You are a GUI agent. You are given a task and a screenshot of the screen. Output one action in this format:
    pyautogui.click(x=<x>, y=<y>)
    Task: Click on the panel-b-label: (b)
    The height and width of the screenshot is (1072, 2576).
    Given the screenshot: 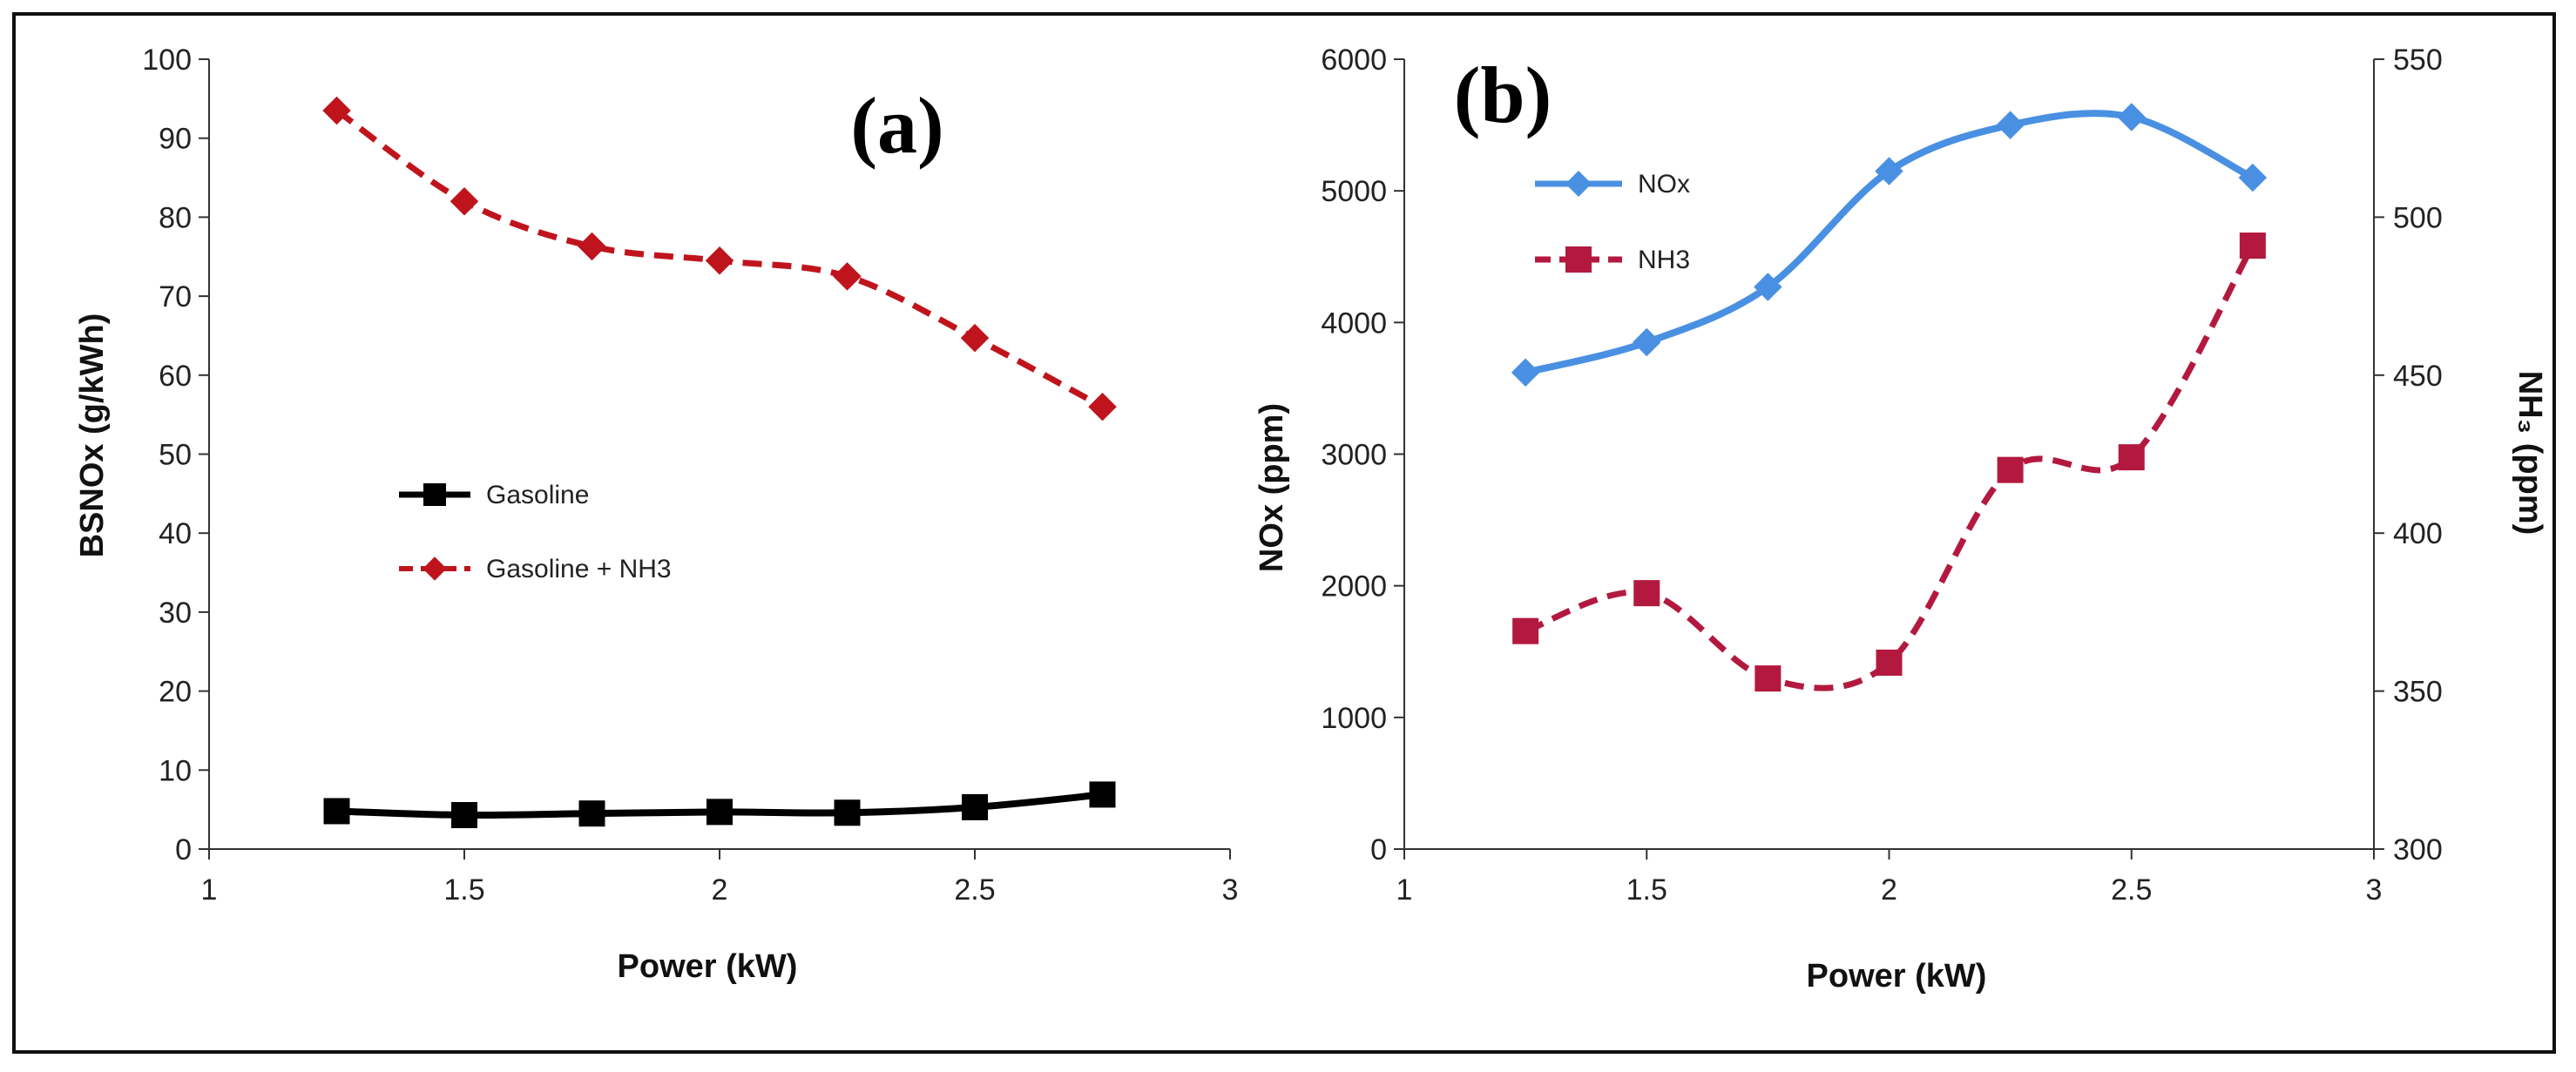 What is the action you would take?
    pyautogui.click(x=1503, y=95)
    